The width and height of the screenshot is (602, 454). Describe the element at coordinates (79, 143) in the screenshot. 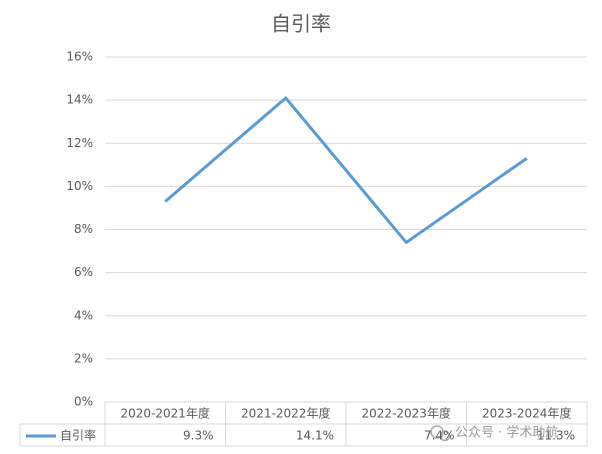

I see `y-tick-label: 12%` at that location.